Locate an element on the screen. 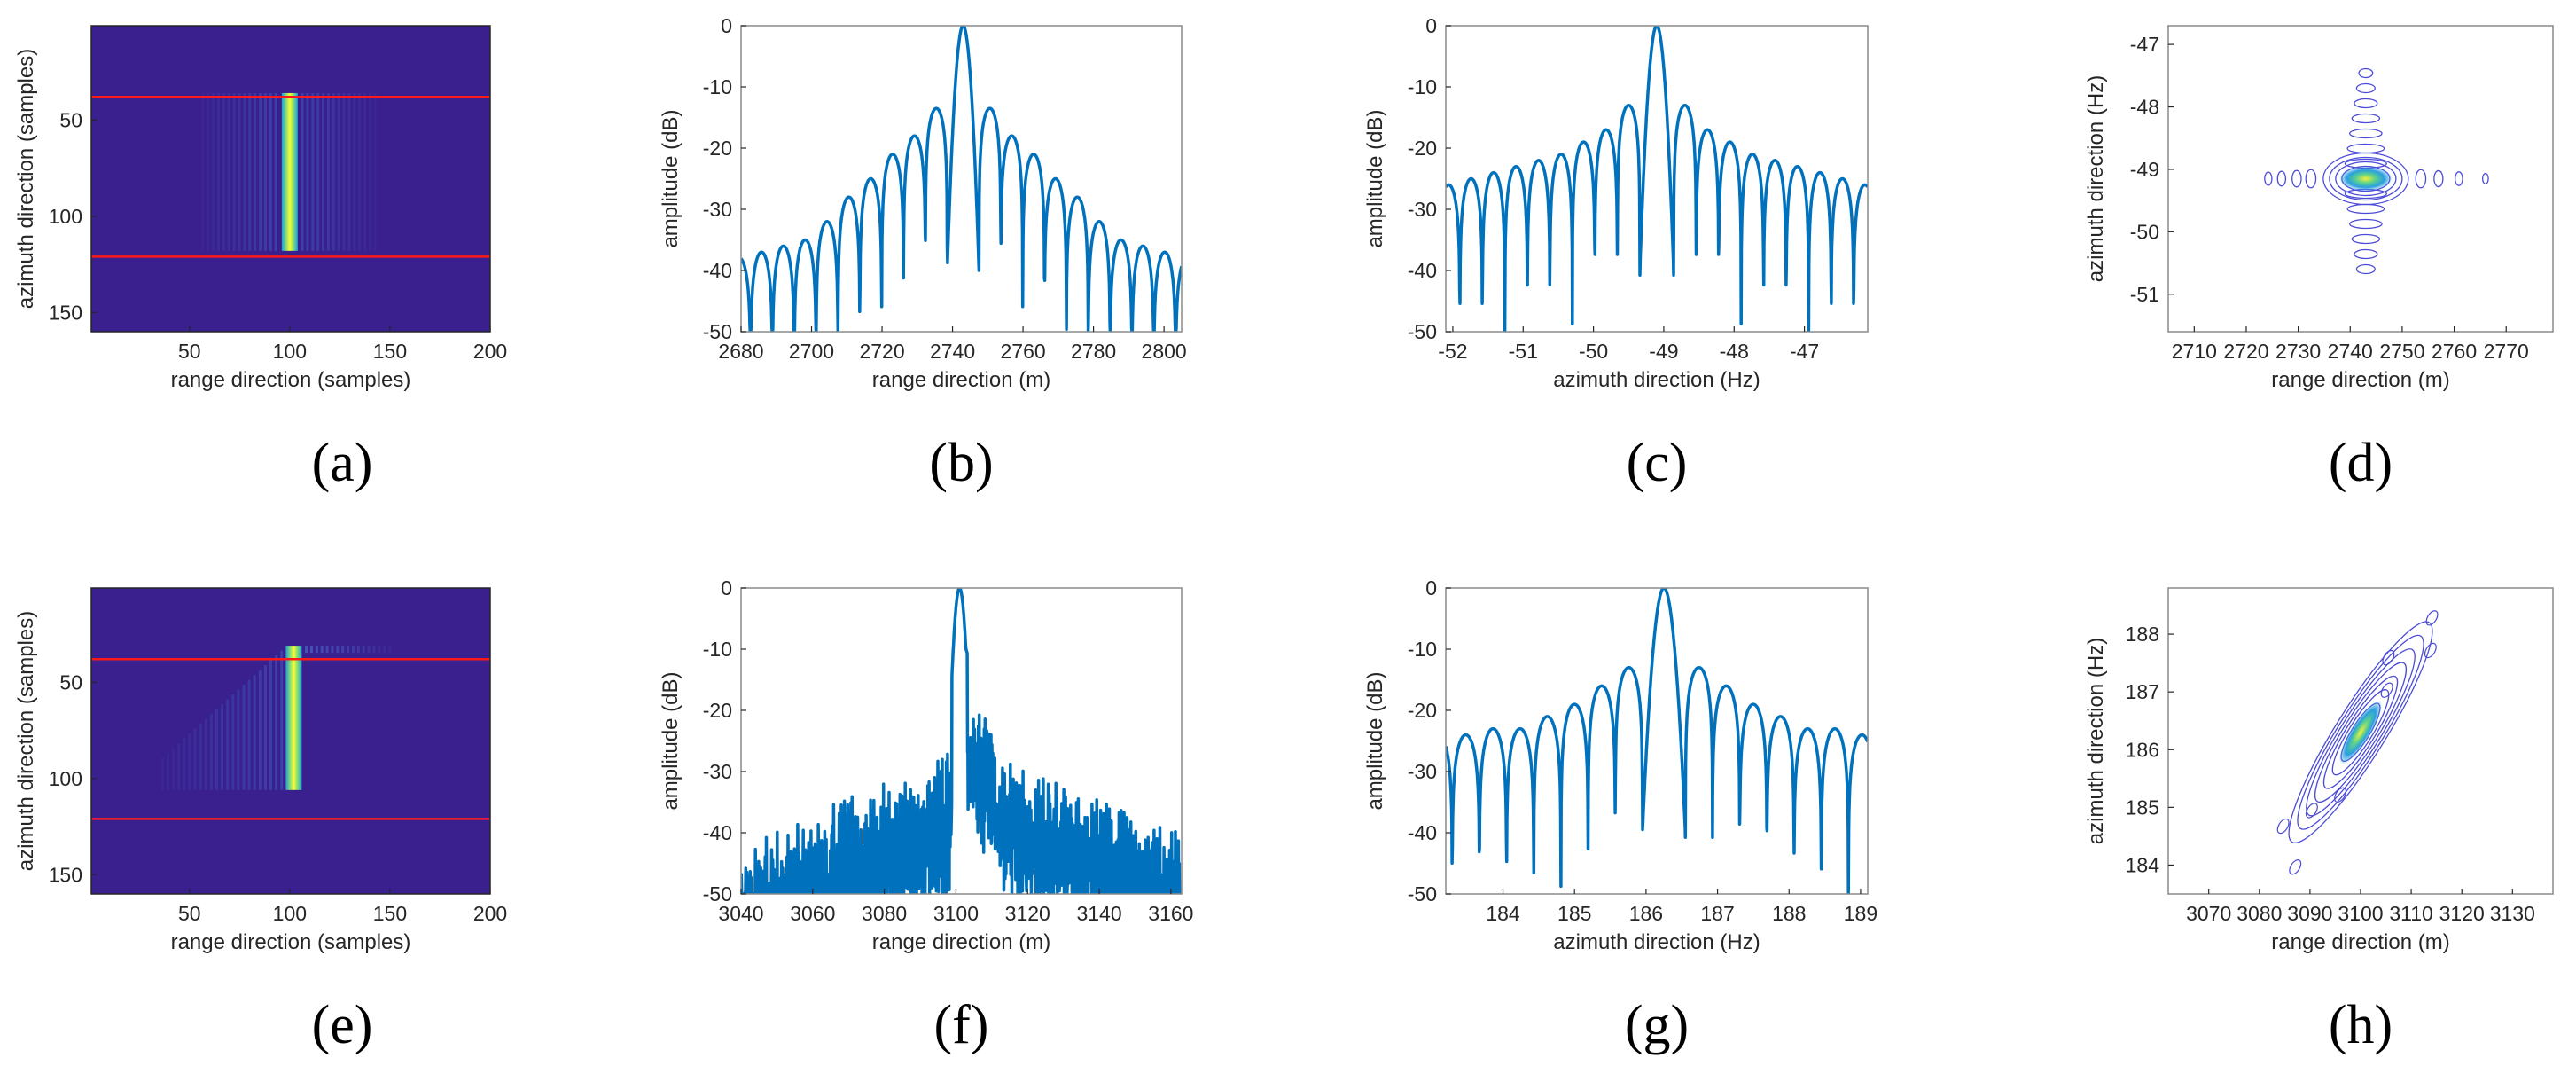 Image resolution: width=2576 pixels, height=1066 pixels. x-tick-label: 2750 is located at coordinates (2401, 351).